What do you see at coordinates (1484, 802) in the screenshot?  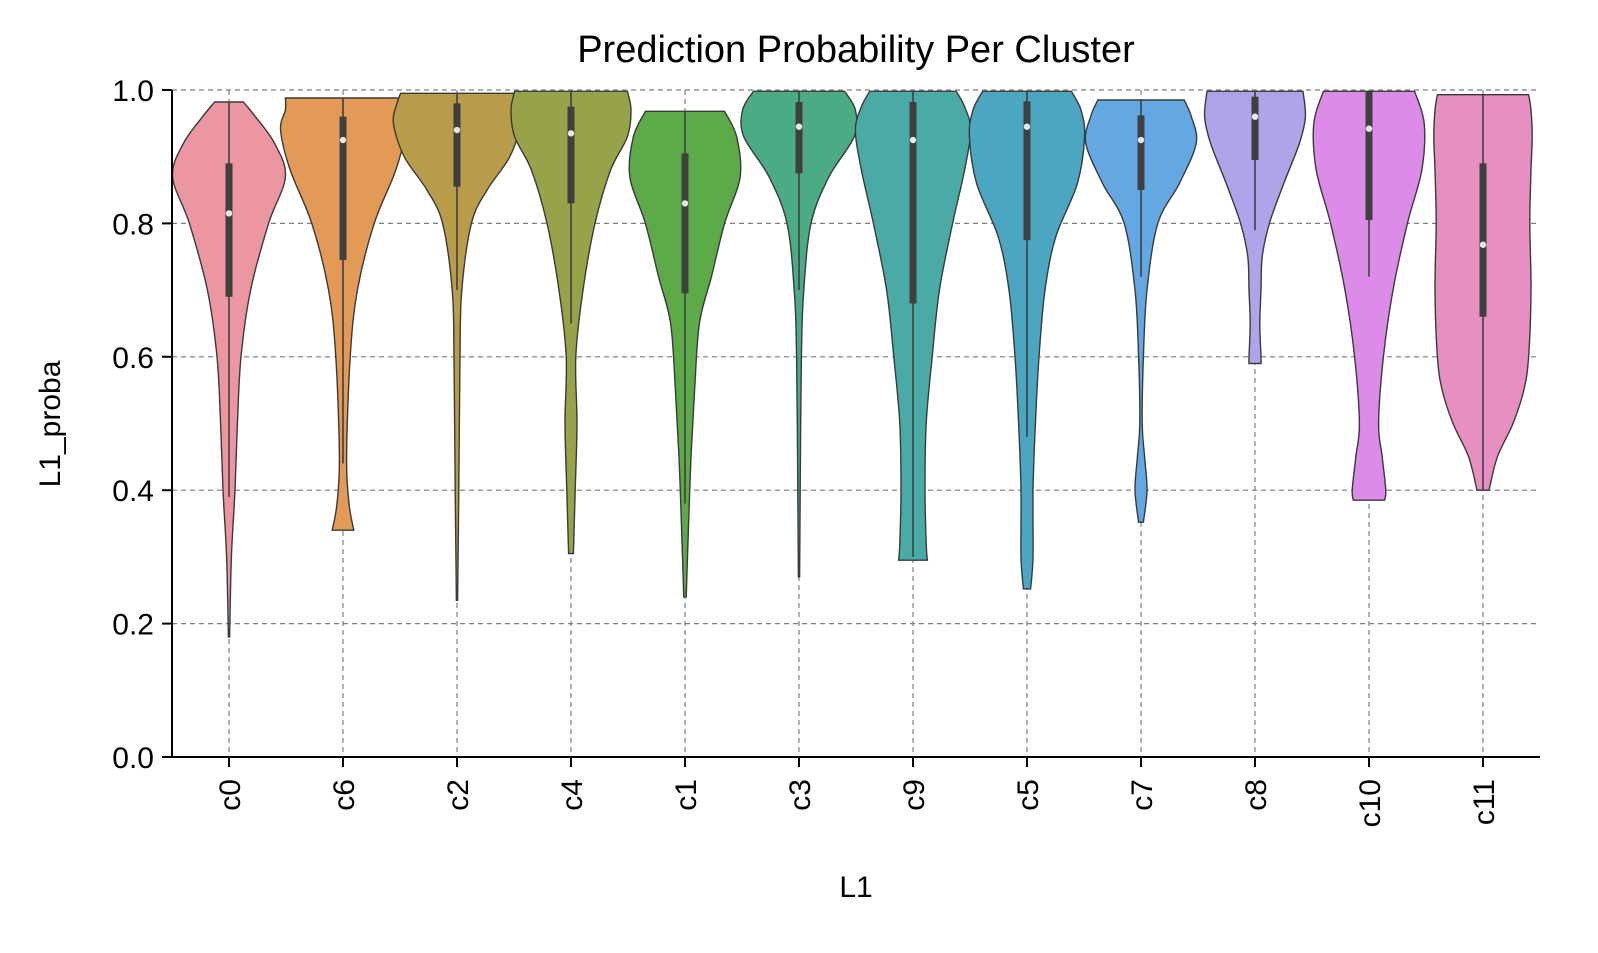 I see `x-tick-label: c11` at bounding box center [1484, 802].